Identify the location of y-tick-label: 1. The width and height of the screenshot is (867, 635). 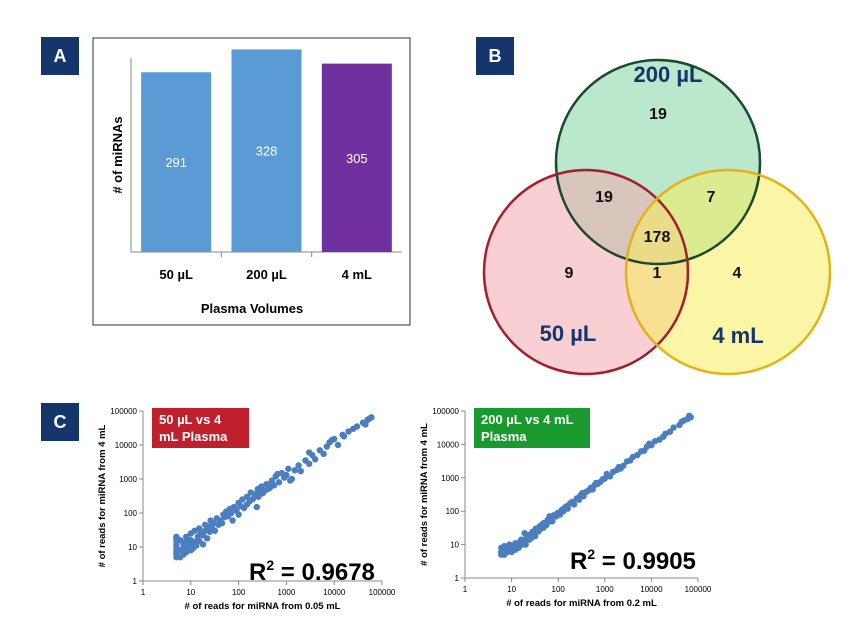
(135, 581).